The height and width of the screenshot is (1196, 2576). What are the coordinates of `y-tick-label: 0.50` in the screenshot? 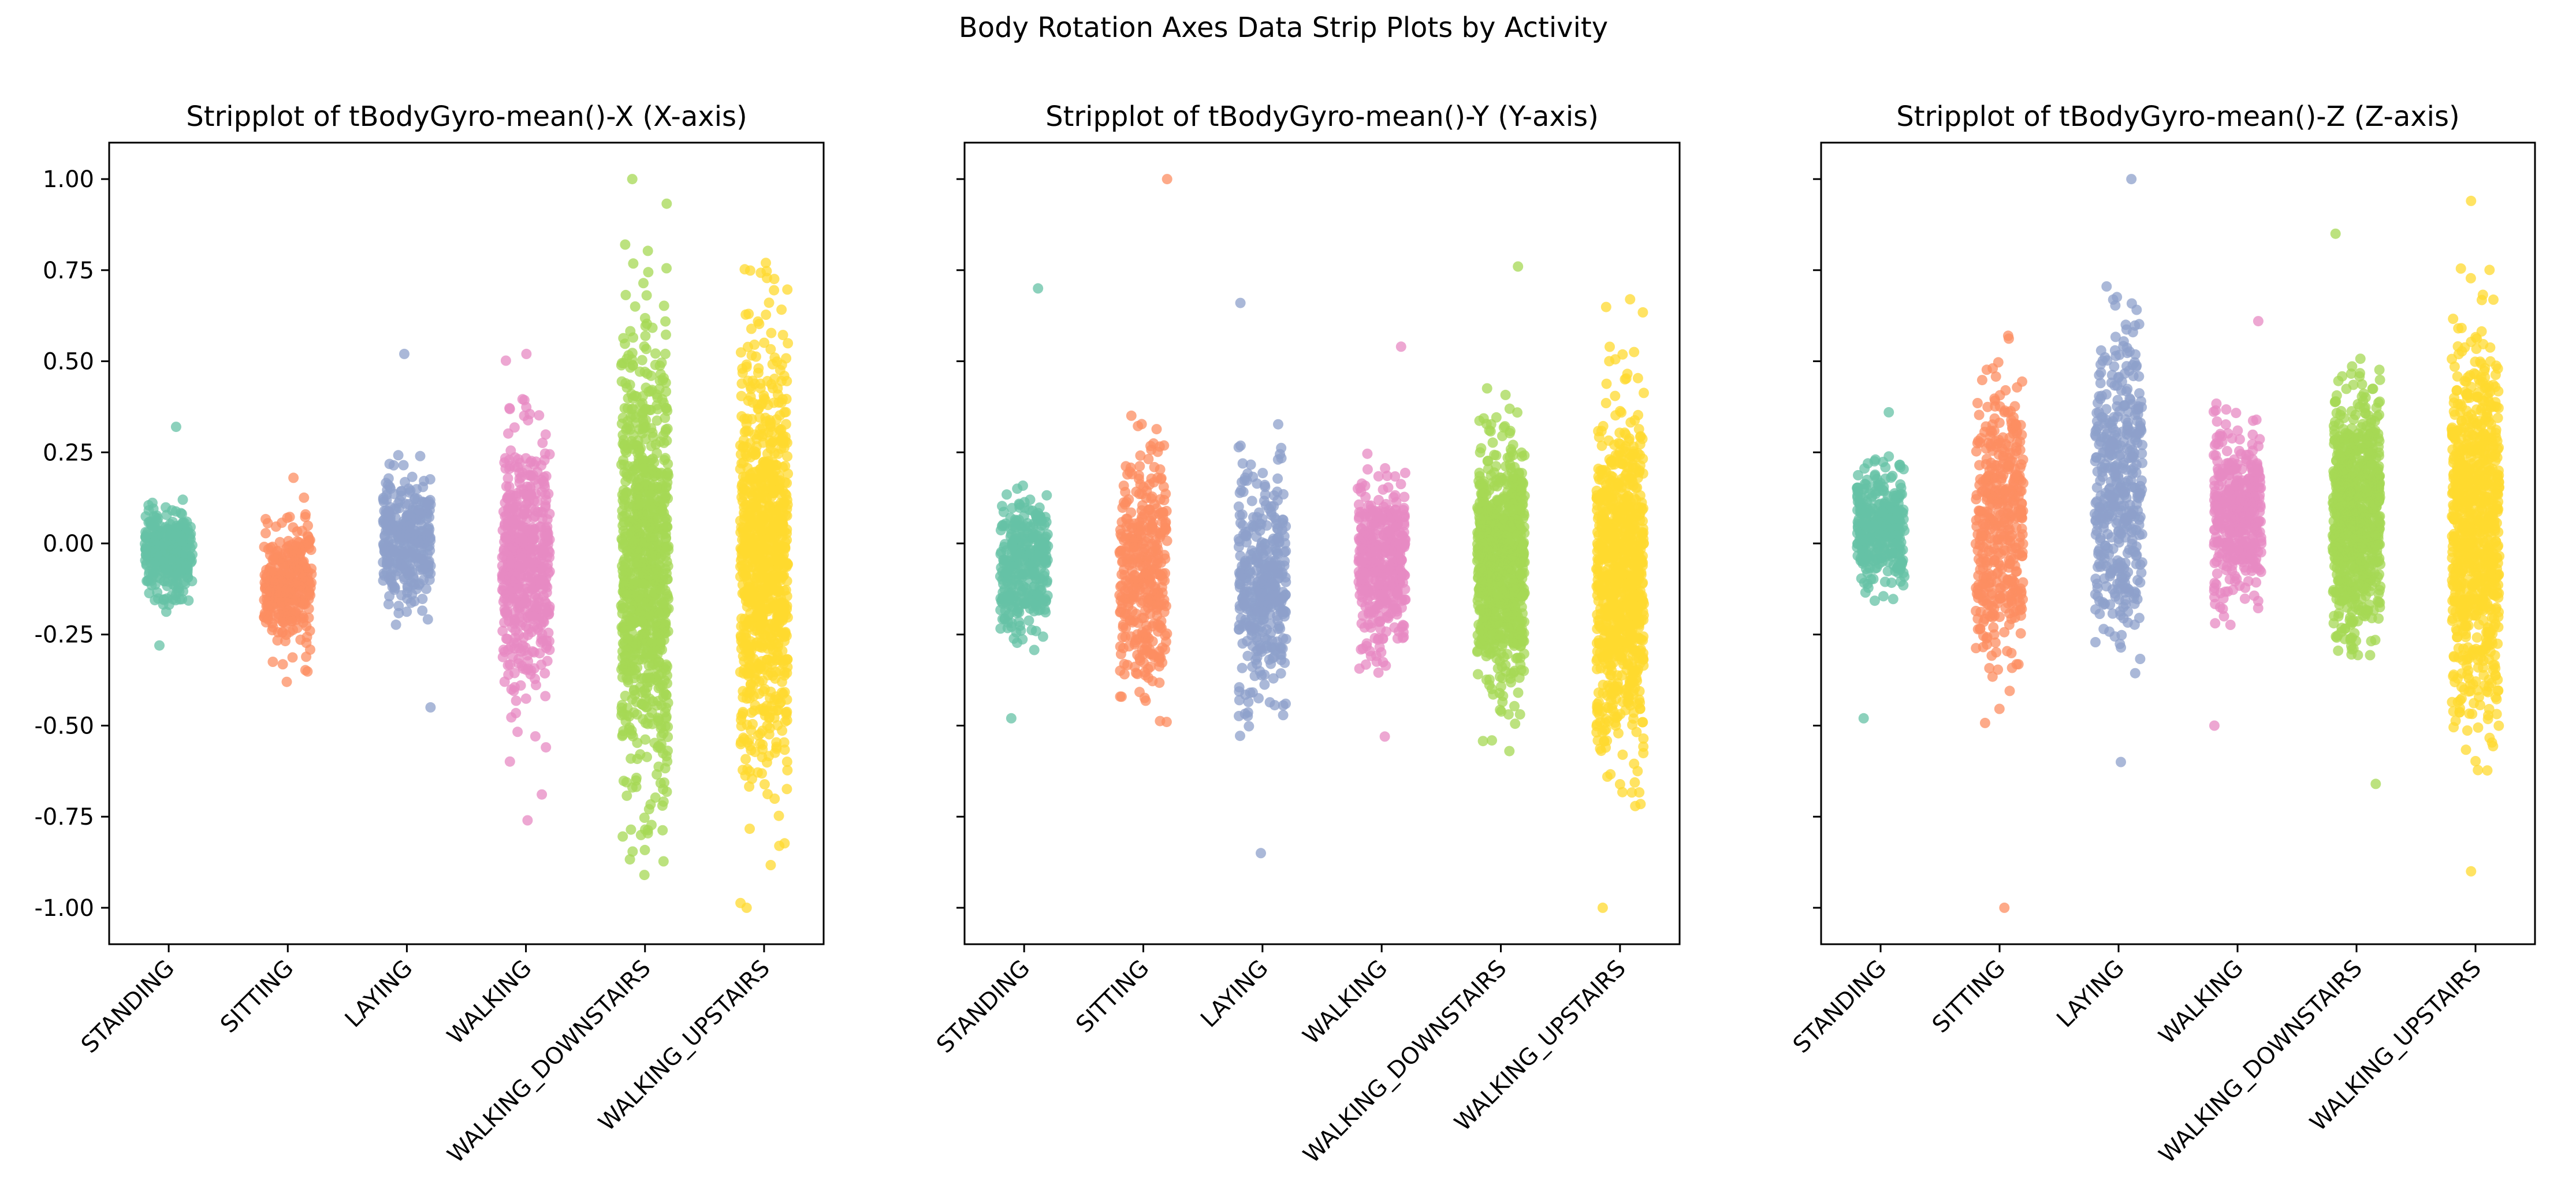 It's located at (68, 362).